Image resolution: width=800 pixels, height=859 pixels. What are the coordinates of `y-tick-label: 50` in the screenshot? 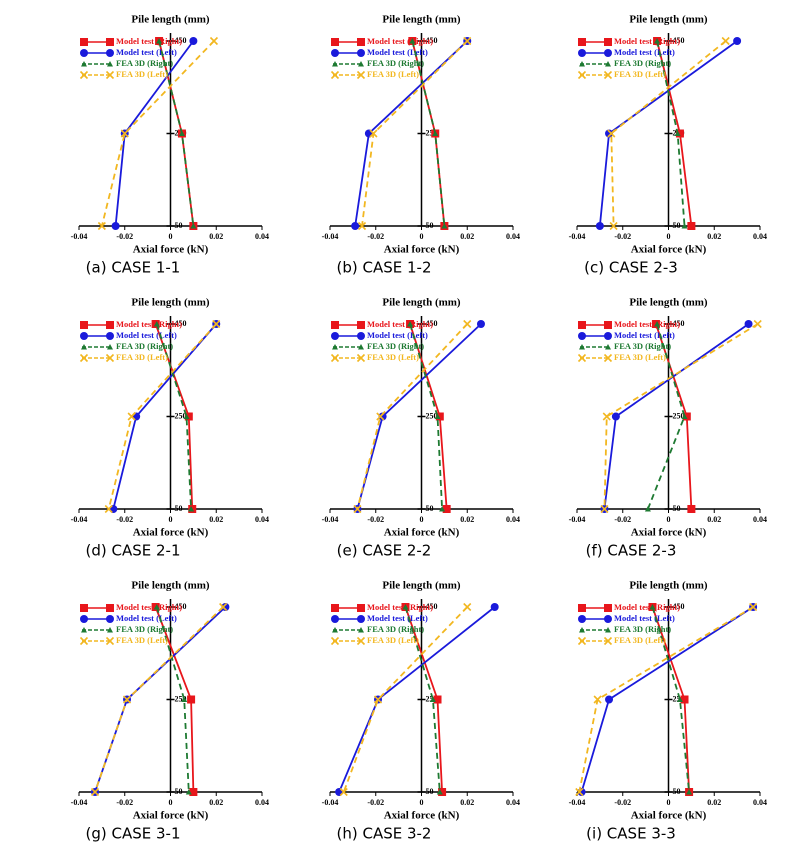 It's located at (179, 791).